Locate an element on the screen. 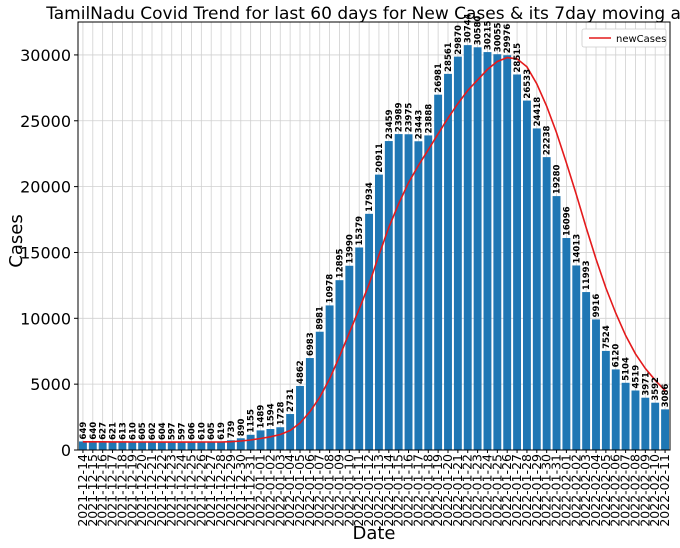 The width and height of the screenshot is (680, 548). x-tick-label: 2022-02-04 is located at coordinates (595, 490).